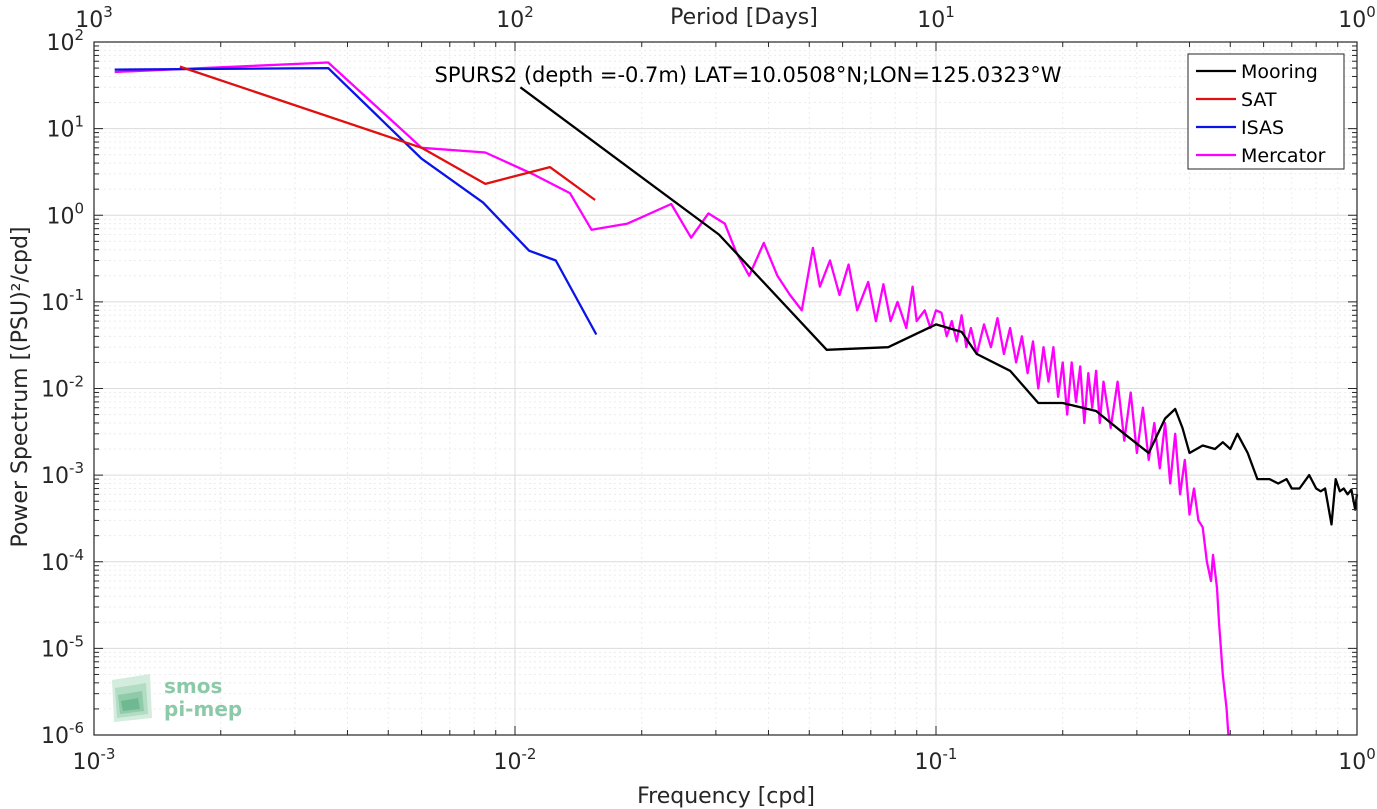 Image resolution: width=1377 pixels, height=809 pixels. I want to click on smos-pi-mep-logo: smos pi-mep, so click(177, 698).